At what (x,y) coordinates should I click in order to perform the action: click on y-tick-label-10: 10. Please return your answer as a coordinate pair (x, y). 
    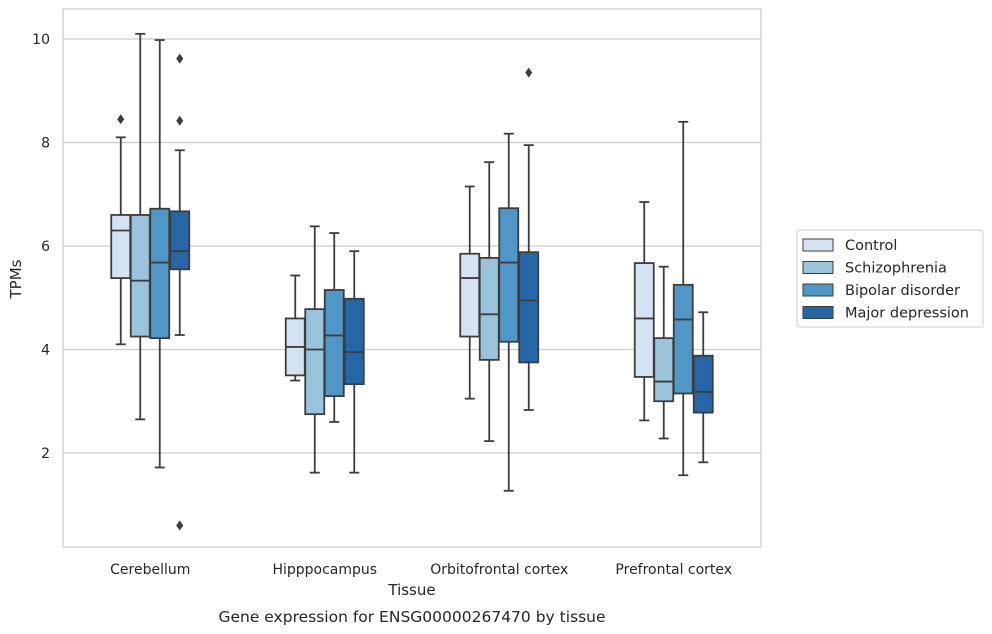
    Looking at the image, I should click on (41, 40).